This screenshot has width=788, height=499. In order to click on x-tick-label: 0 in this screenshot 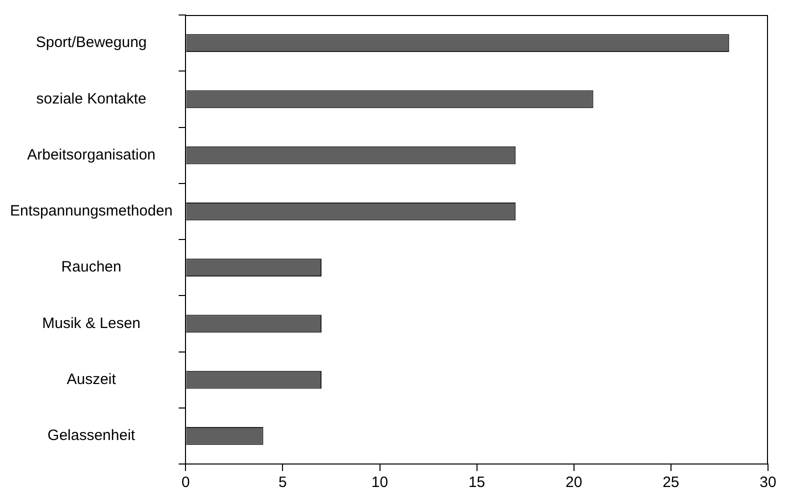, I will do `click(185, 483)`.